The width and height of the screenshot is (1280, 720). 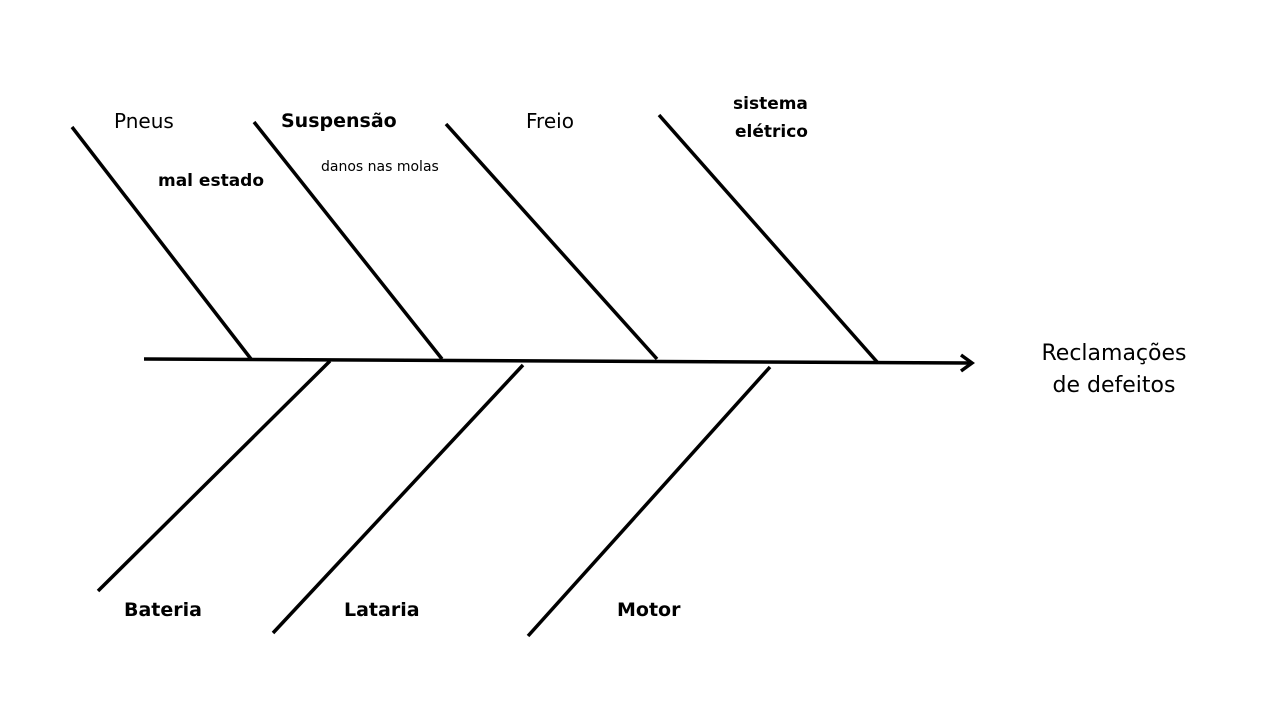 What do you see at coordinates (768, 239) in the screenshot?
I see `bone-sistema-eletrico` at bounding box center [768, 239].